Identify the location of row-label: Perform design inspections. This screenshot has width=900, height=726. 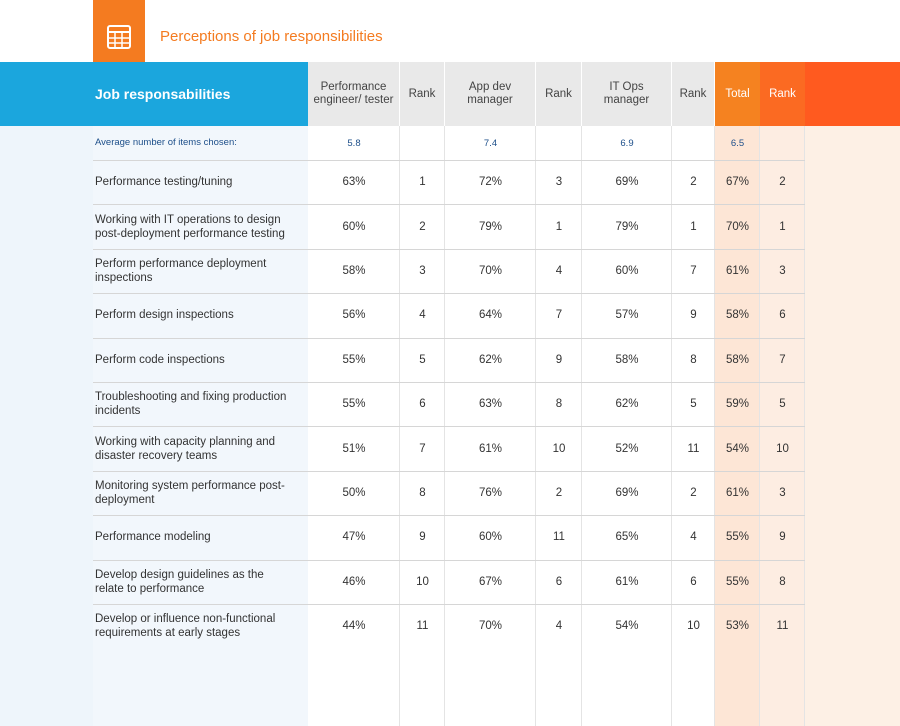
(164, 315).